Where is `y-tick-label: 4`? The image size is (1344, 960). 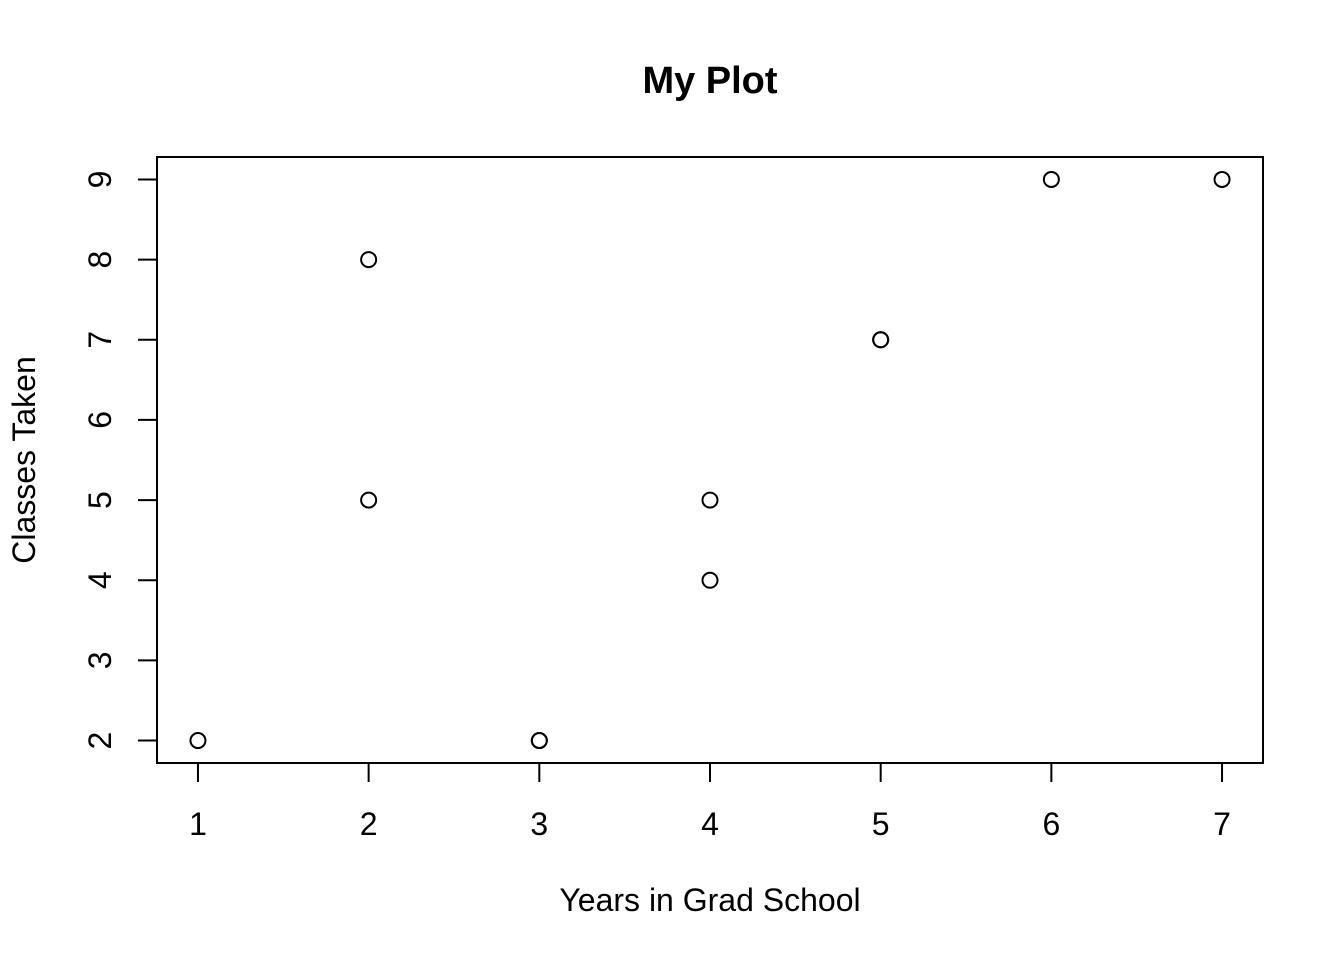
y-tick-label: 4 is located at coordinates (100, 580).